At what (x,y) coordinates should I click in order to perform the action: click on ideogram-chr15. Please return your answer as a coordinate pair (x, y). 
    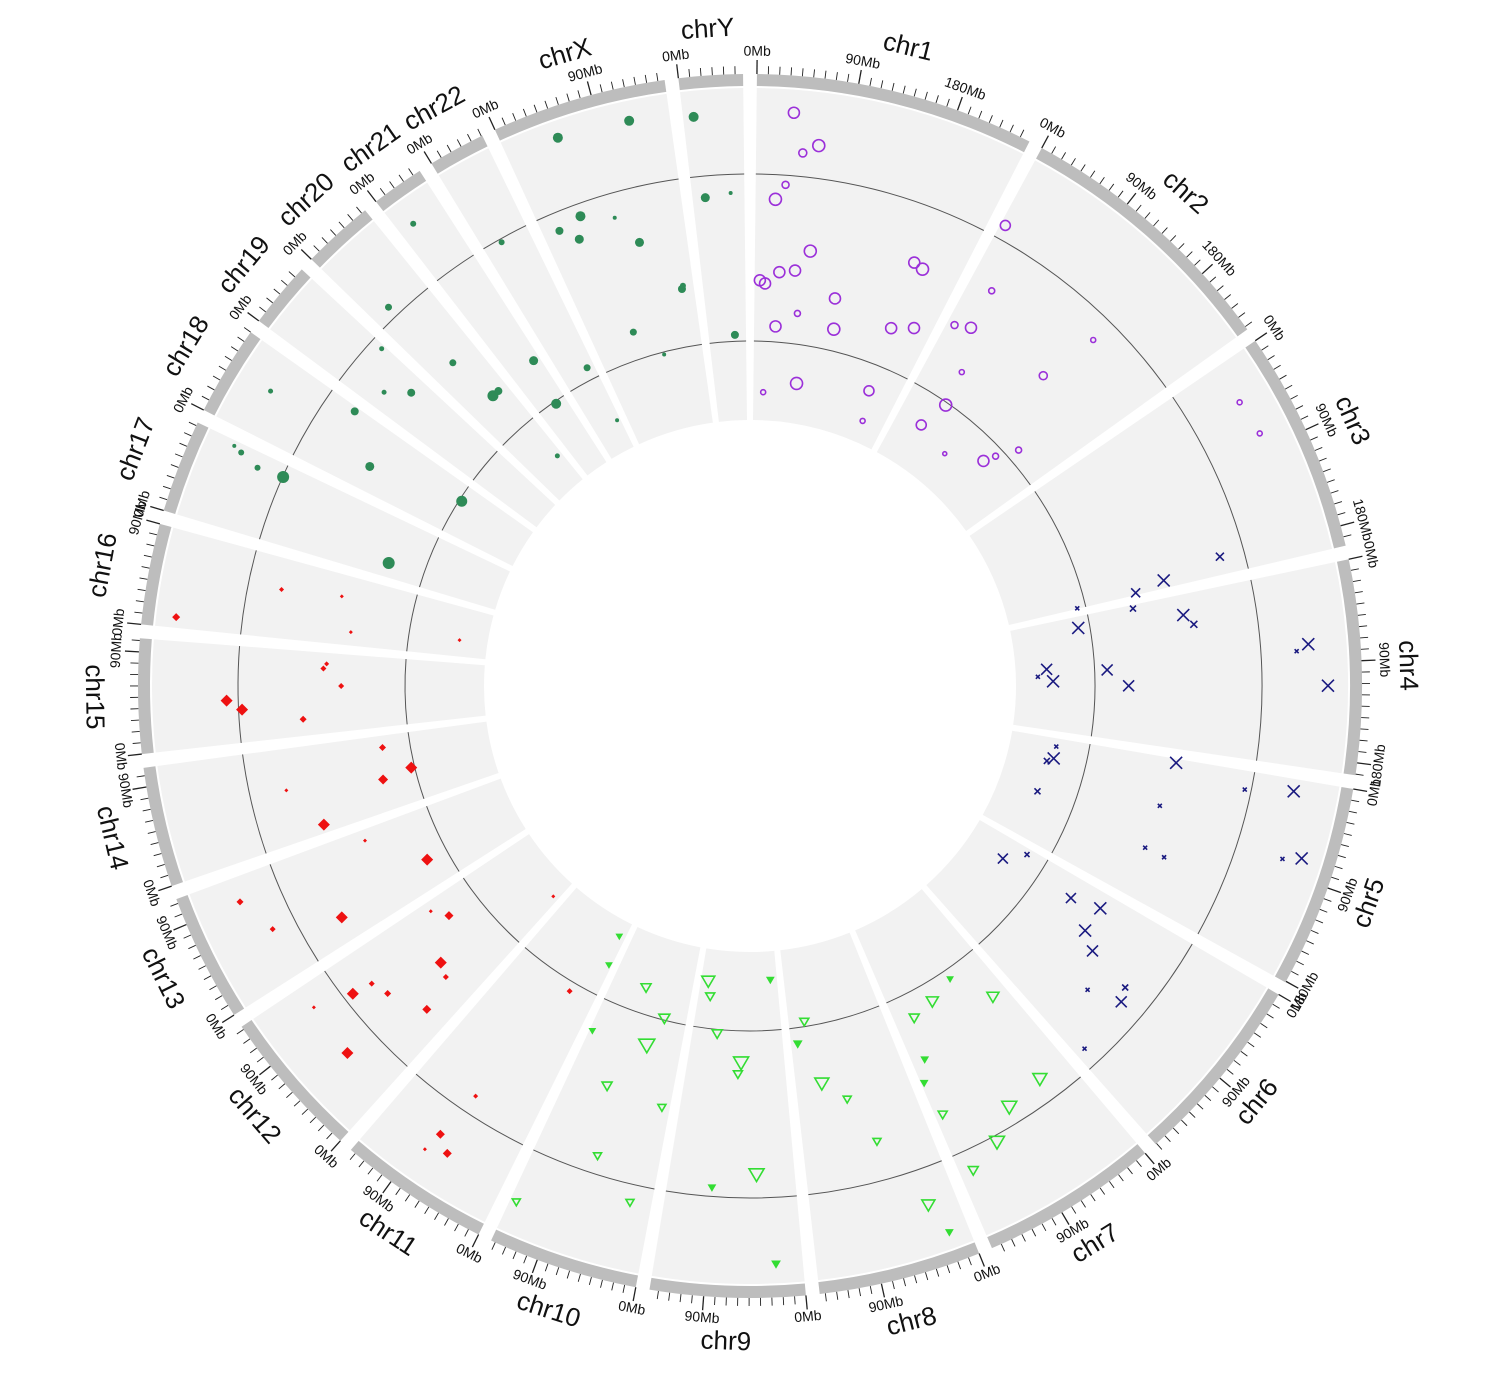
    Looking at the image, I should click on (146, 696).